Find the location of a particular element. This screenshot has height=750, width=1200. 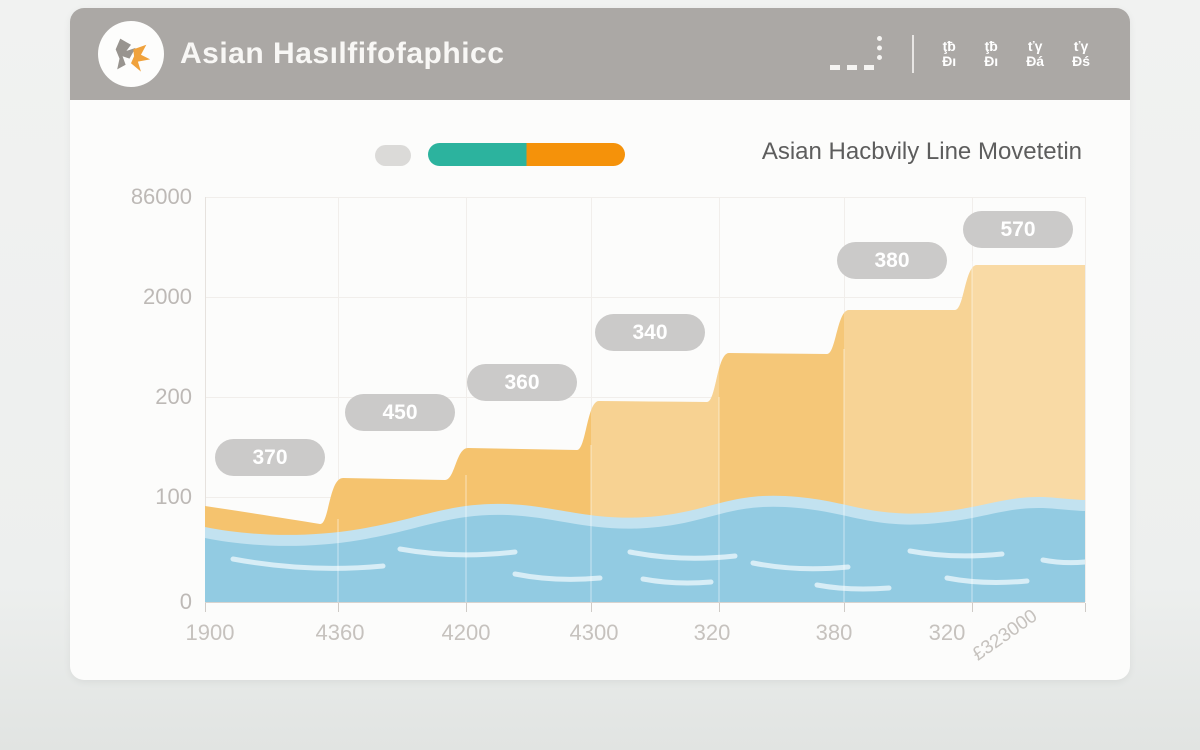

water-area-series is located at coordinates (645, 548).